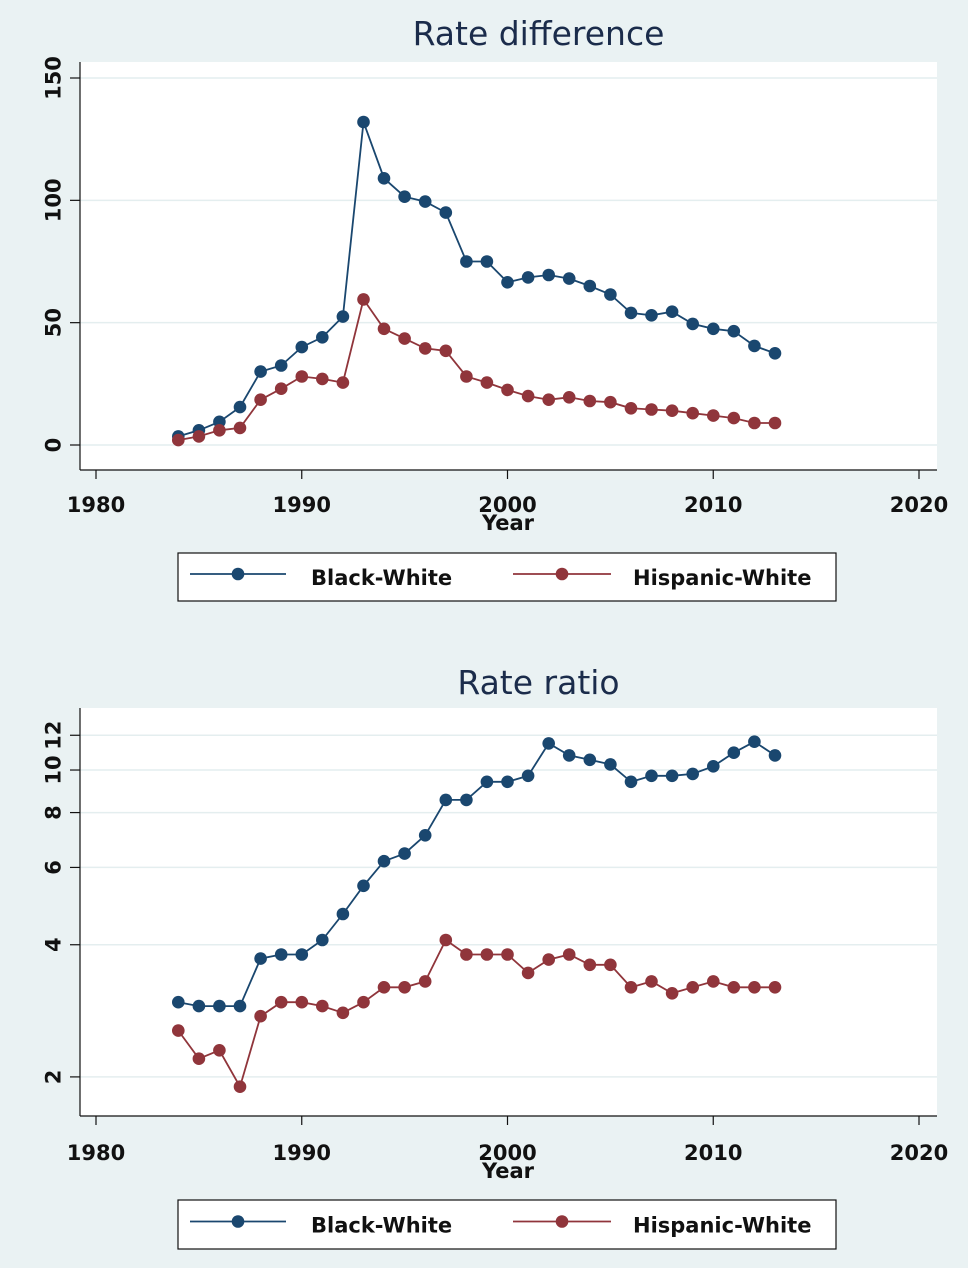 The height and width of the screenshot is (1268, 968). I want to click on legend-label: Hispanic-White, so click(722, 1226).